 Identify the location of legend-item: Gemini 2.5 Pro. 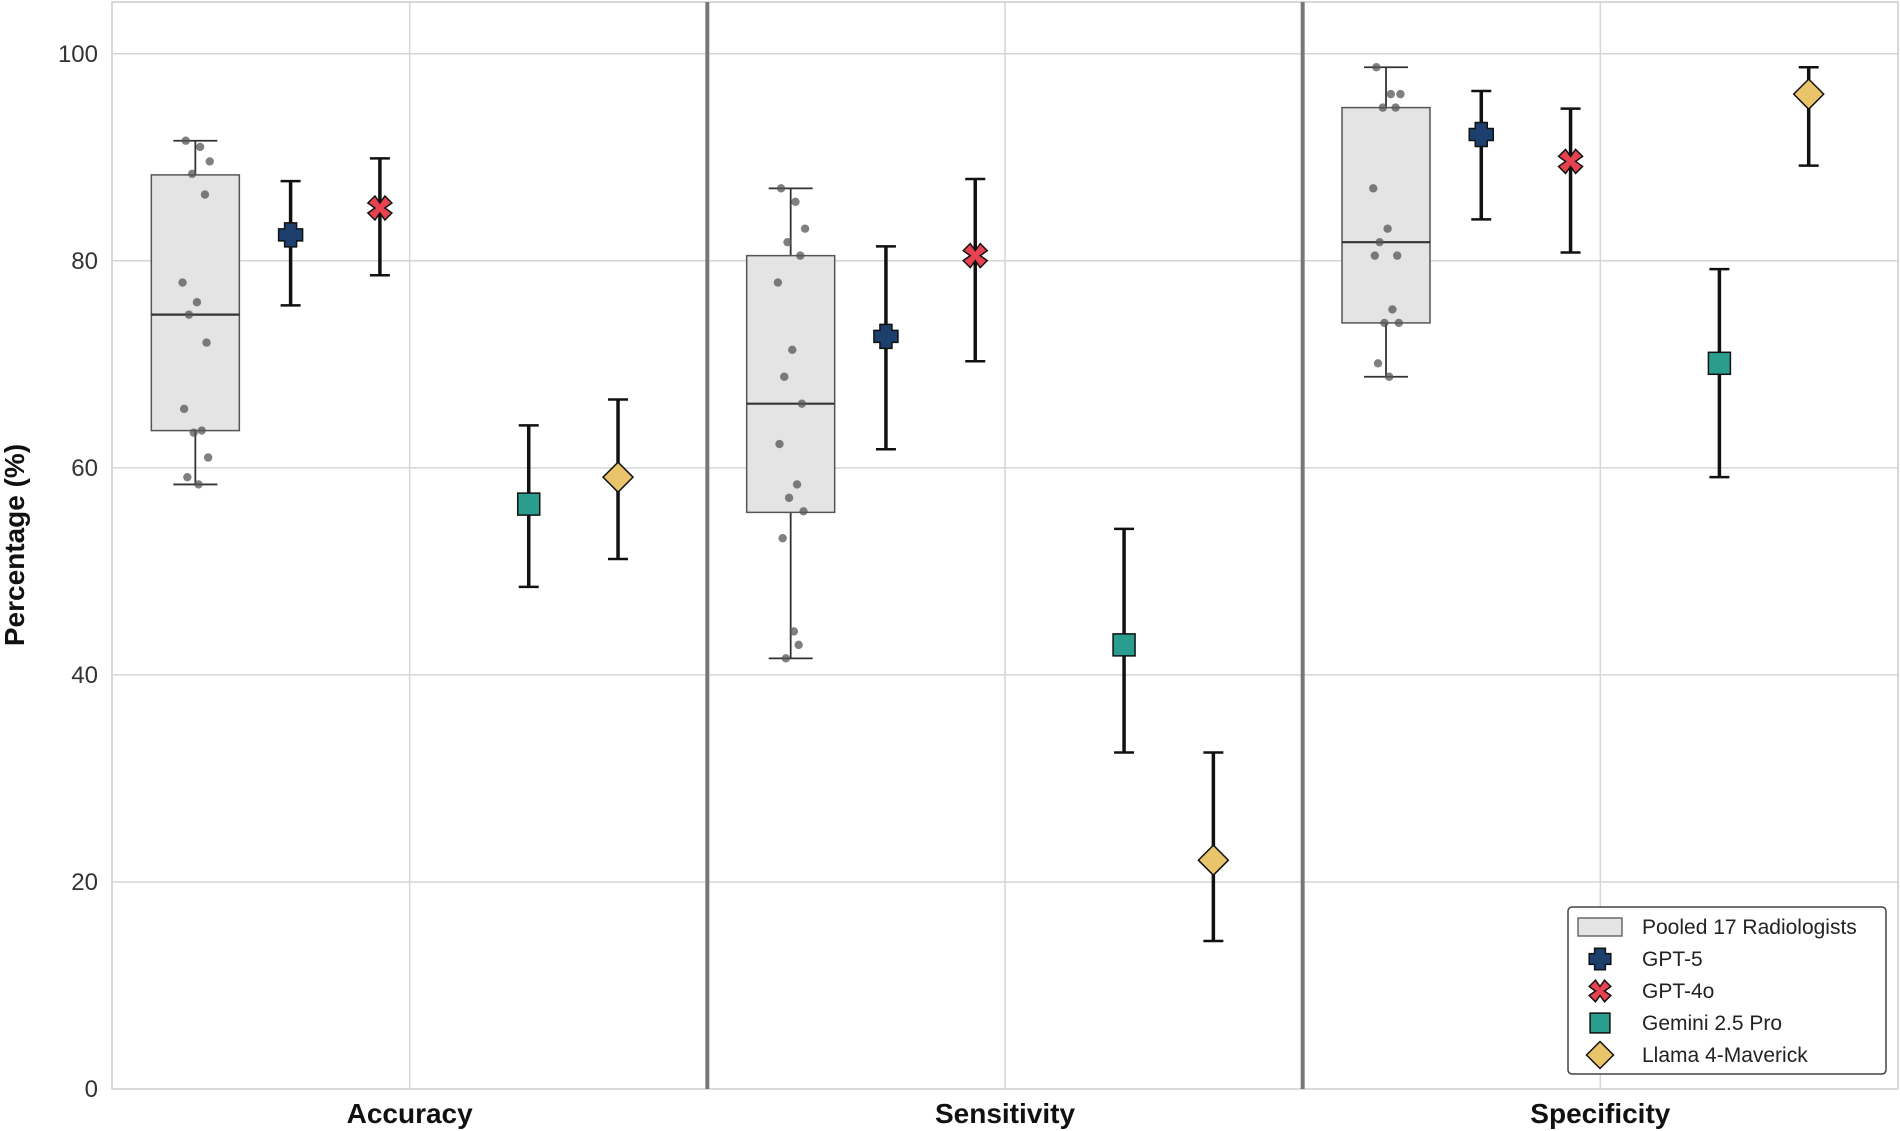
(1685, 1023).